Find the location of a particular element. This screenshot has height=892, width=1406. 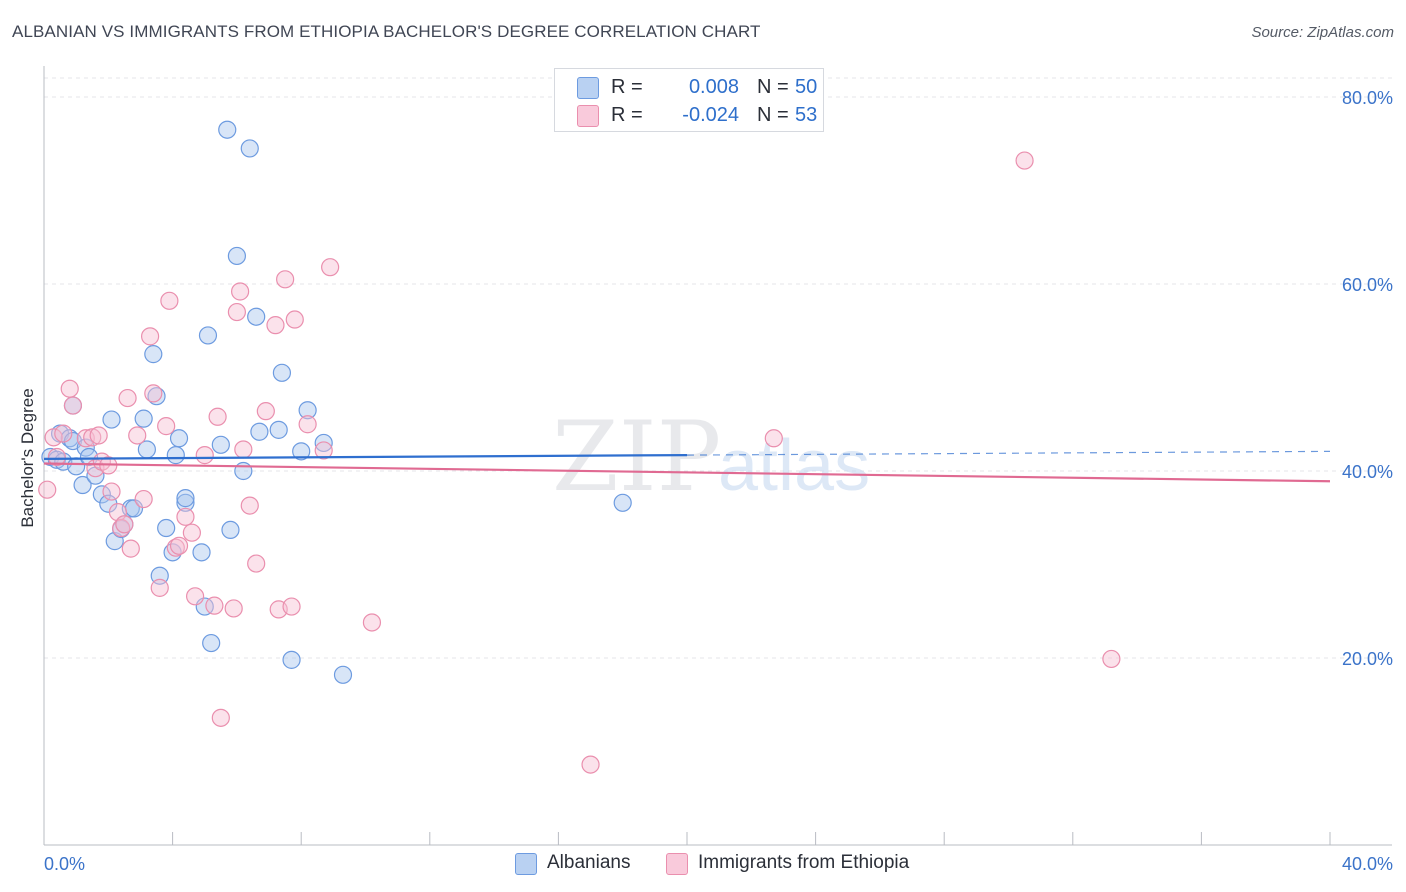

watermark-atlas: atlas is located at coordinates (794, 466).